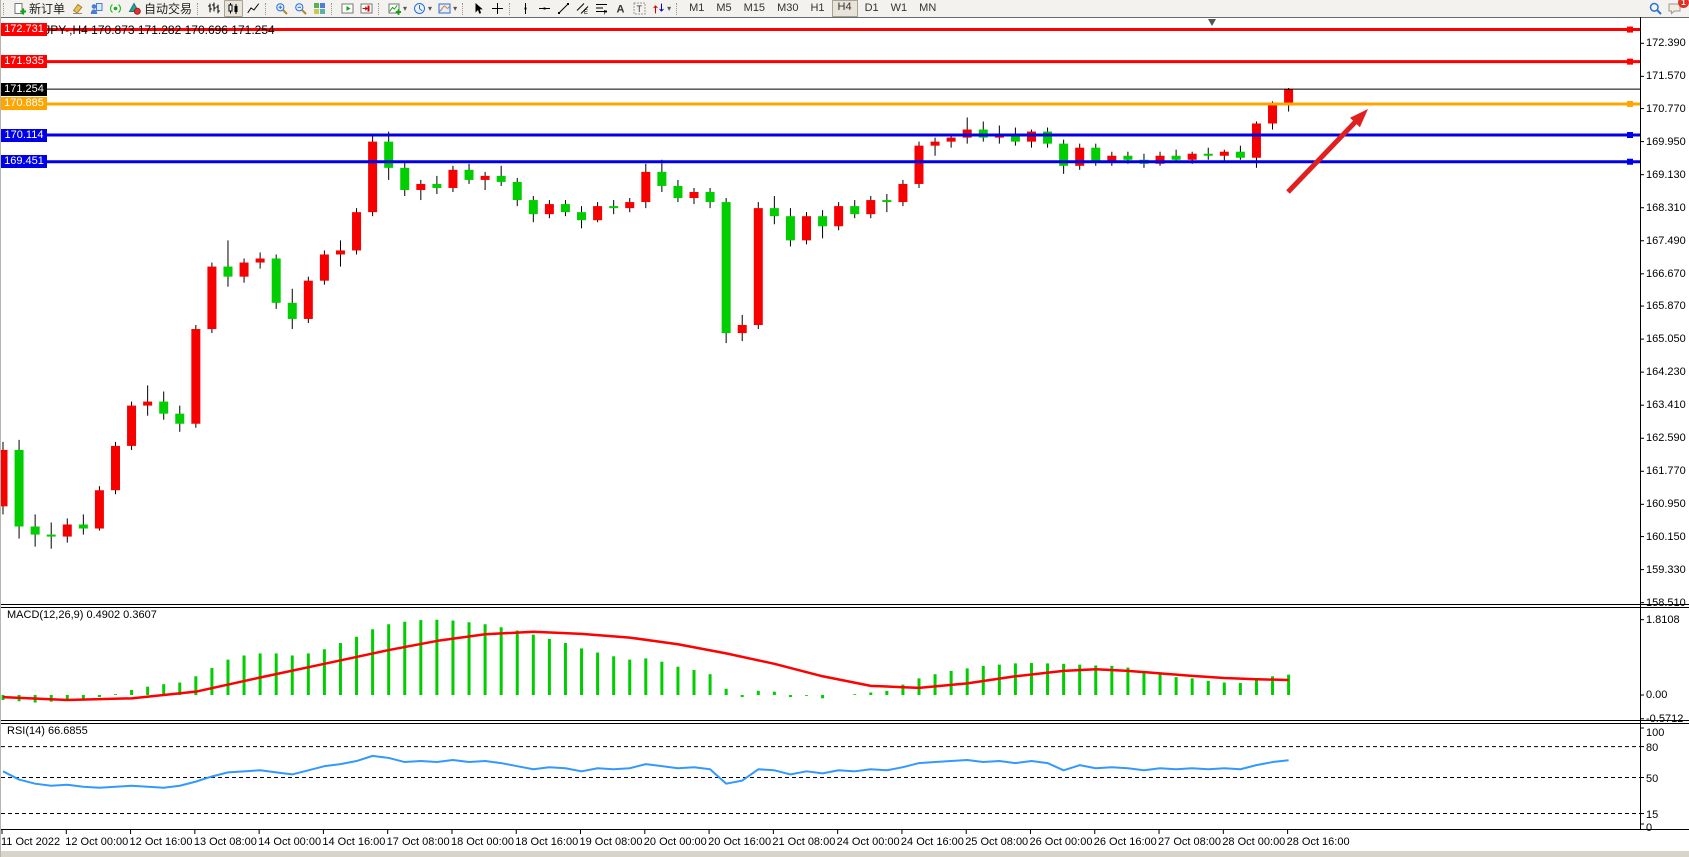  Describe the element at coordinates (24, 62) in the screenshot. I see `price-level-badge: 171.935` at that location.